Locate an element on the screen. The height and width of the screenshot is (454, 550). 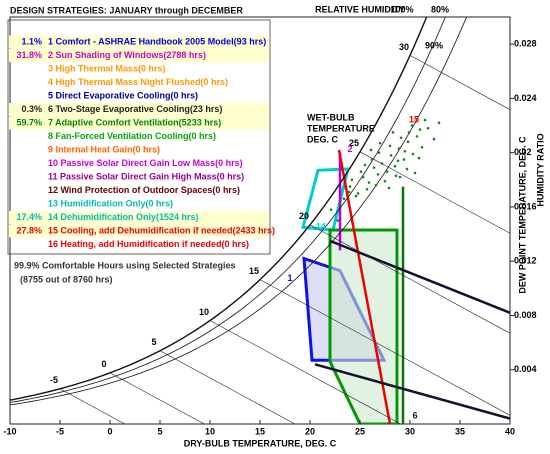
strategy-label: 4 High Thermal Mass Night Flushed(0 hrs) is located at coordinates (138, 82).